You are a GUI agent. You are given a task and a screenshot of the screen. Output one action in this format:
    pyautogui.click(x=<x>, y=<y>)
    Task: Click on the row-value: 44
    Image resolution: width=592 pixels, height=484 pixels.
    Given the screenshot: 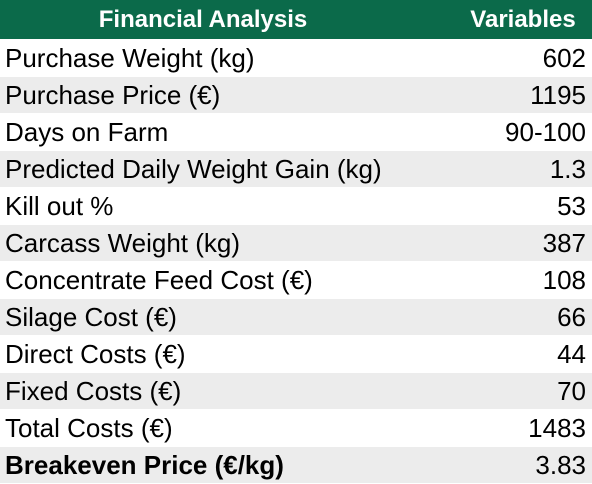 What is the action you would take?
    pyautogui.click(x=519, y=354)
    